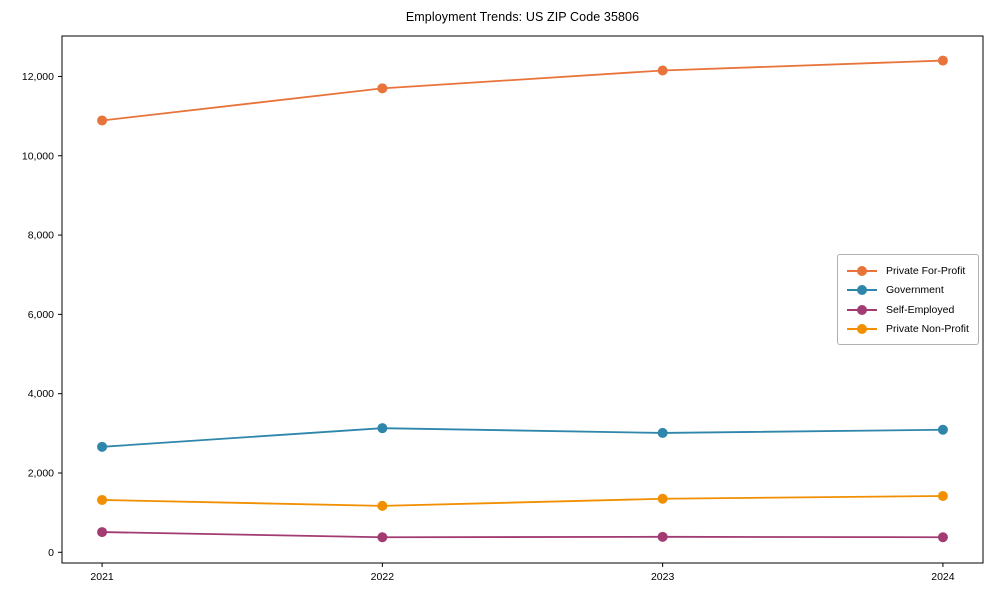 The image size is (1000, 600). Describe the element at coordinates (927, 328) in the screenshot. I see `legend-label: Private Non-Profit` at that location.